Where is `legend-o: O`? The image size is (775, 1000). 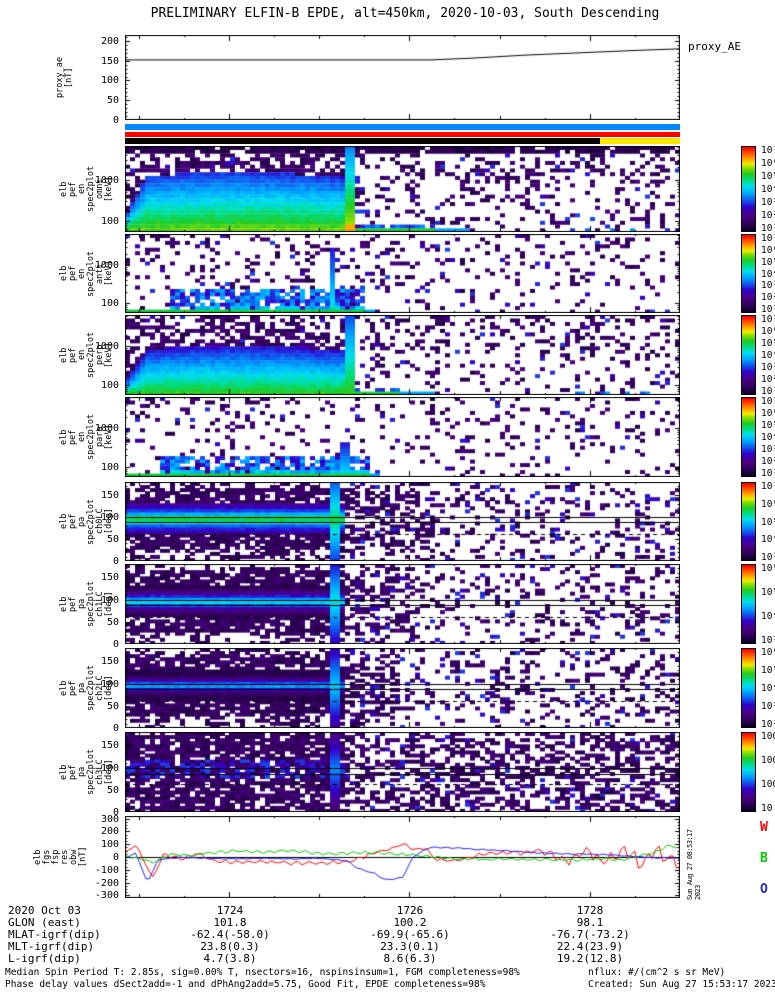 legend-o: O is located at coordinates (764, 889).